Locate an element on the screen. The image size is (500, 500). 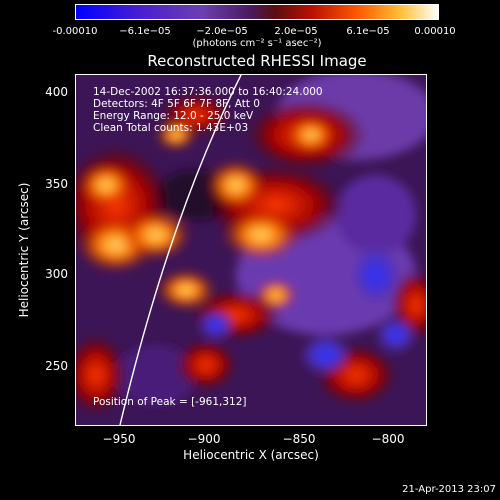
colorbar-tick-label: −6.1e−05 is located at coordinates (145, 31).